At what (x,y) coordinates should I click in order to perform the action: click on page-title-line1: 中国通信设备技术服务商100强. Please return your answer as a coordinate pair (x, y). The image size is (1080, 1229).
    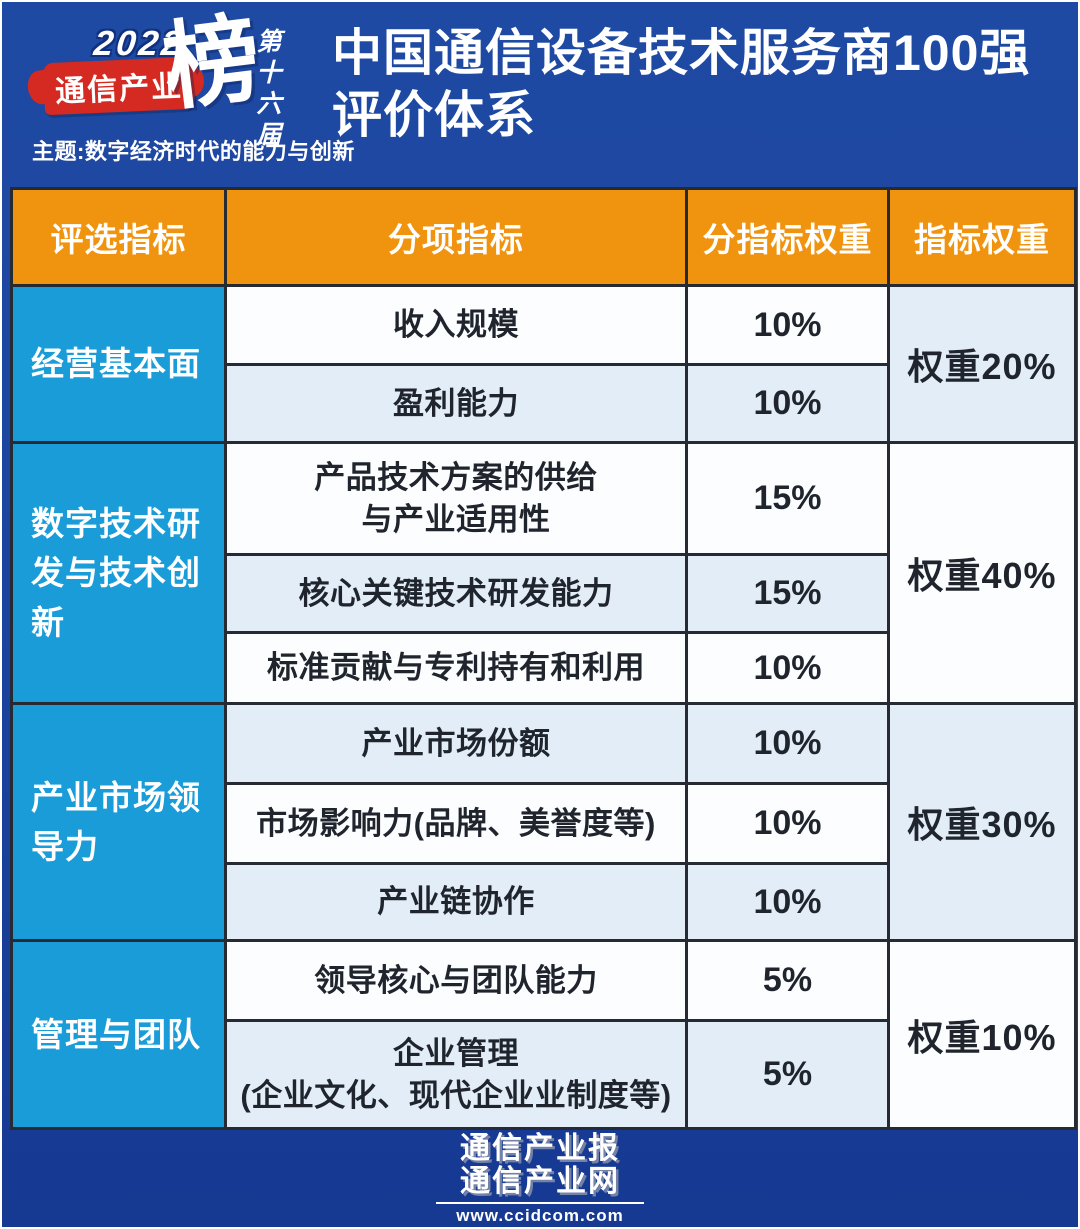
    Looking at the image, I should click on (681, 53).